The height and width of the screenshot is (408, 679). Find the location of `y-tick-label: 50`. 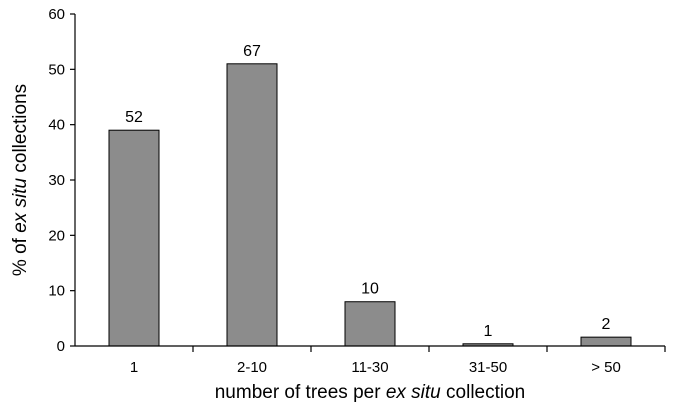

y-tick-label: 50 is located at coordinates (56, 69).